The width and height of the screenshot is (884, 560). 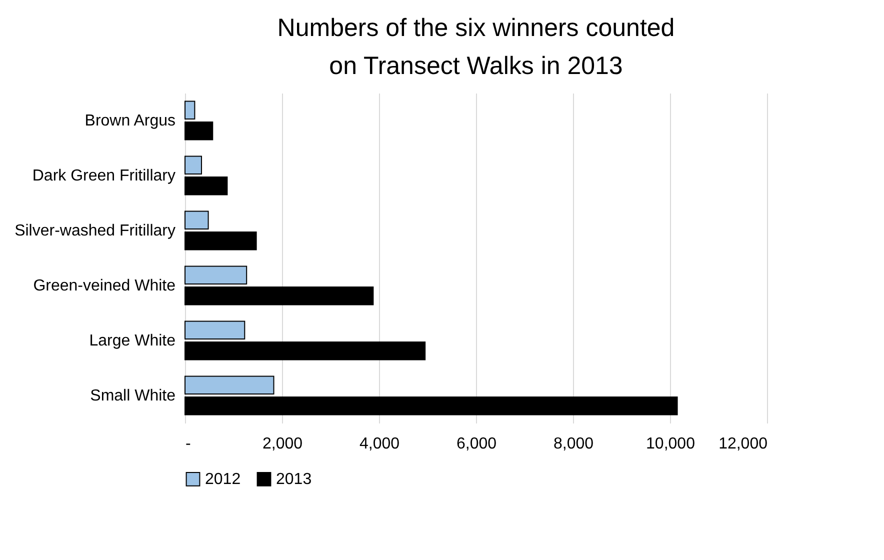 What do you see at coordinates (188, 444) in the screenshot?
I see `x-tick-label: -` at bounding box center [188, 444].